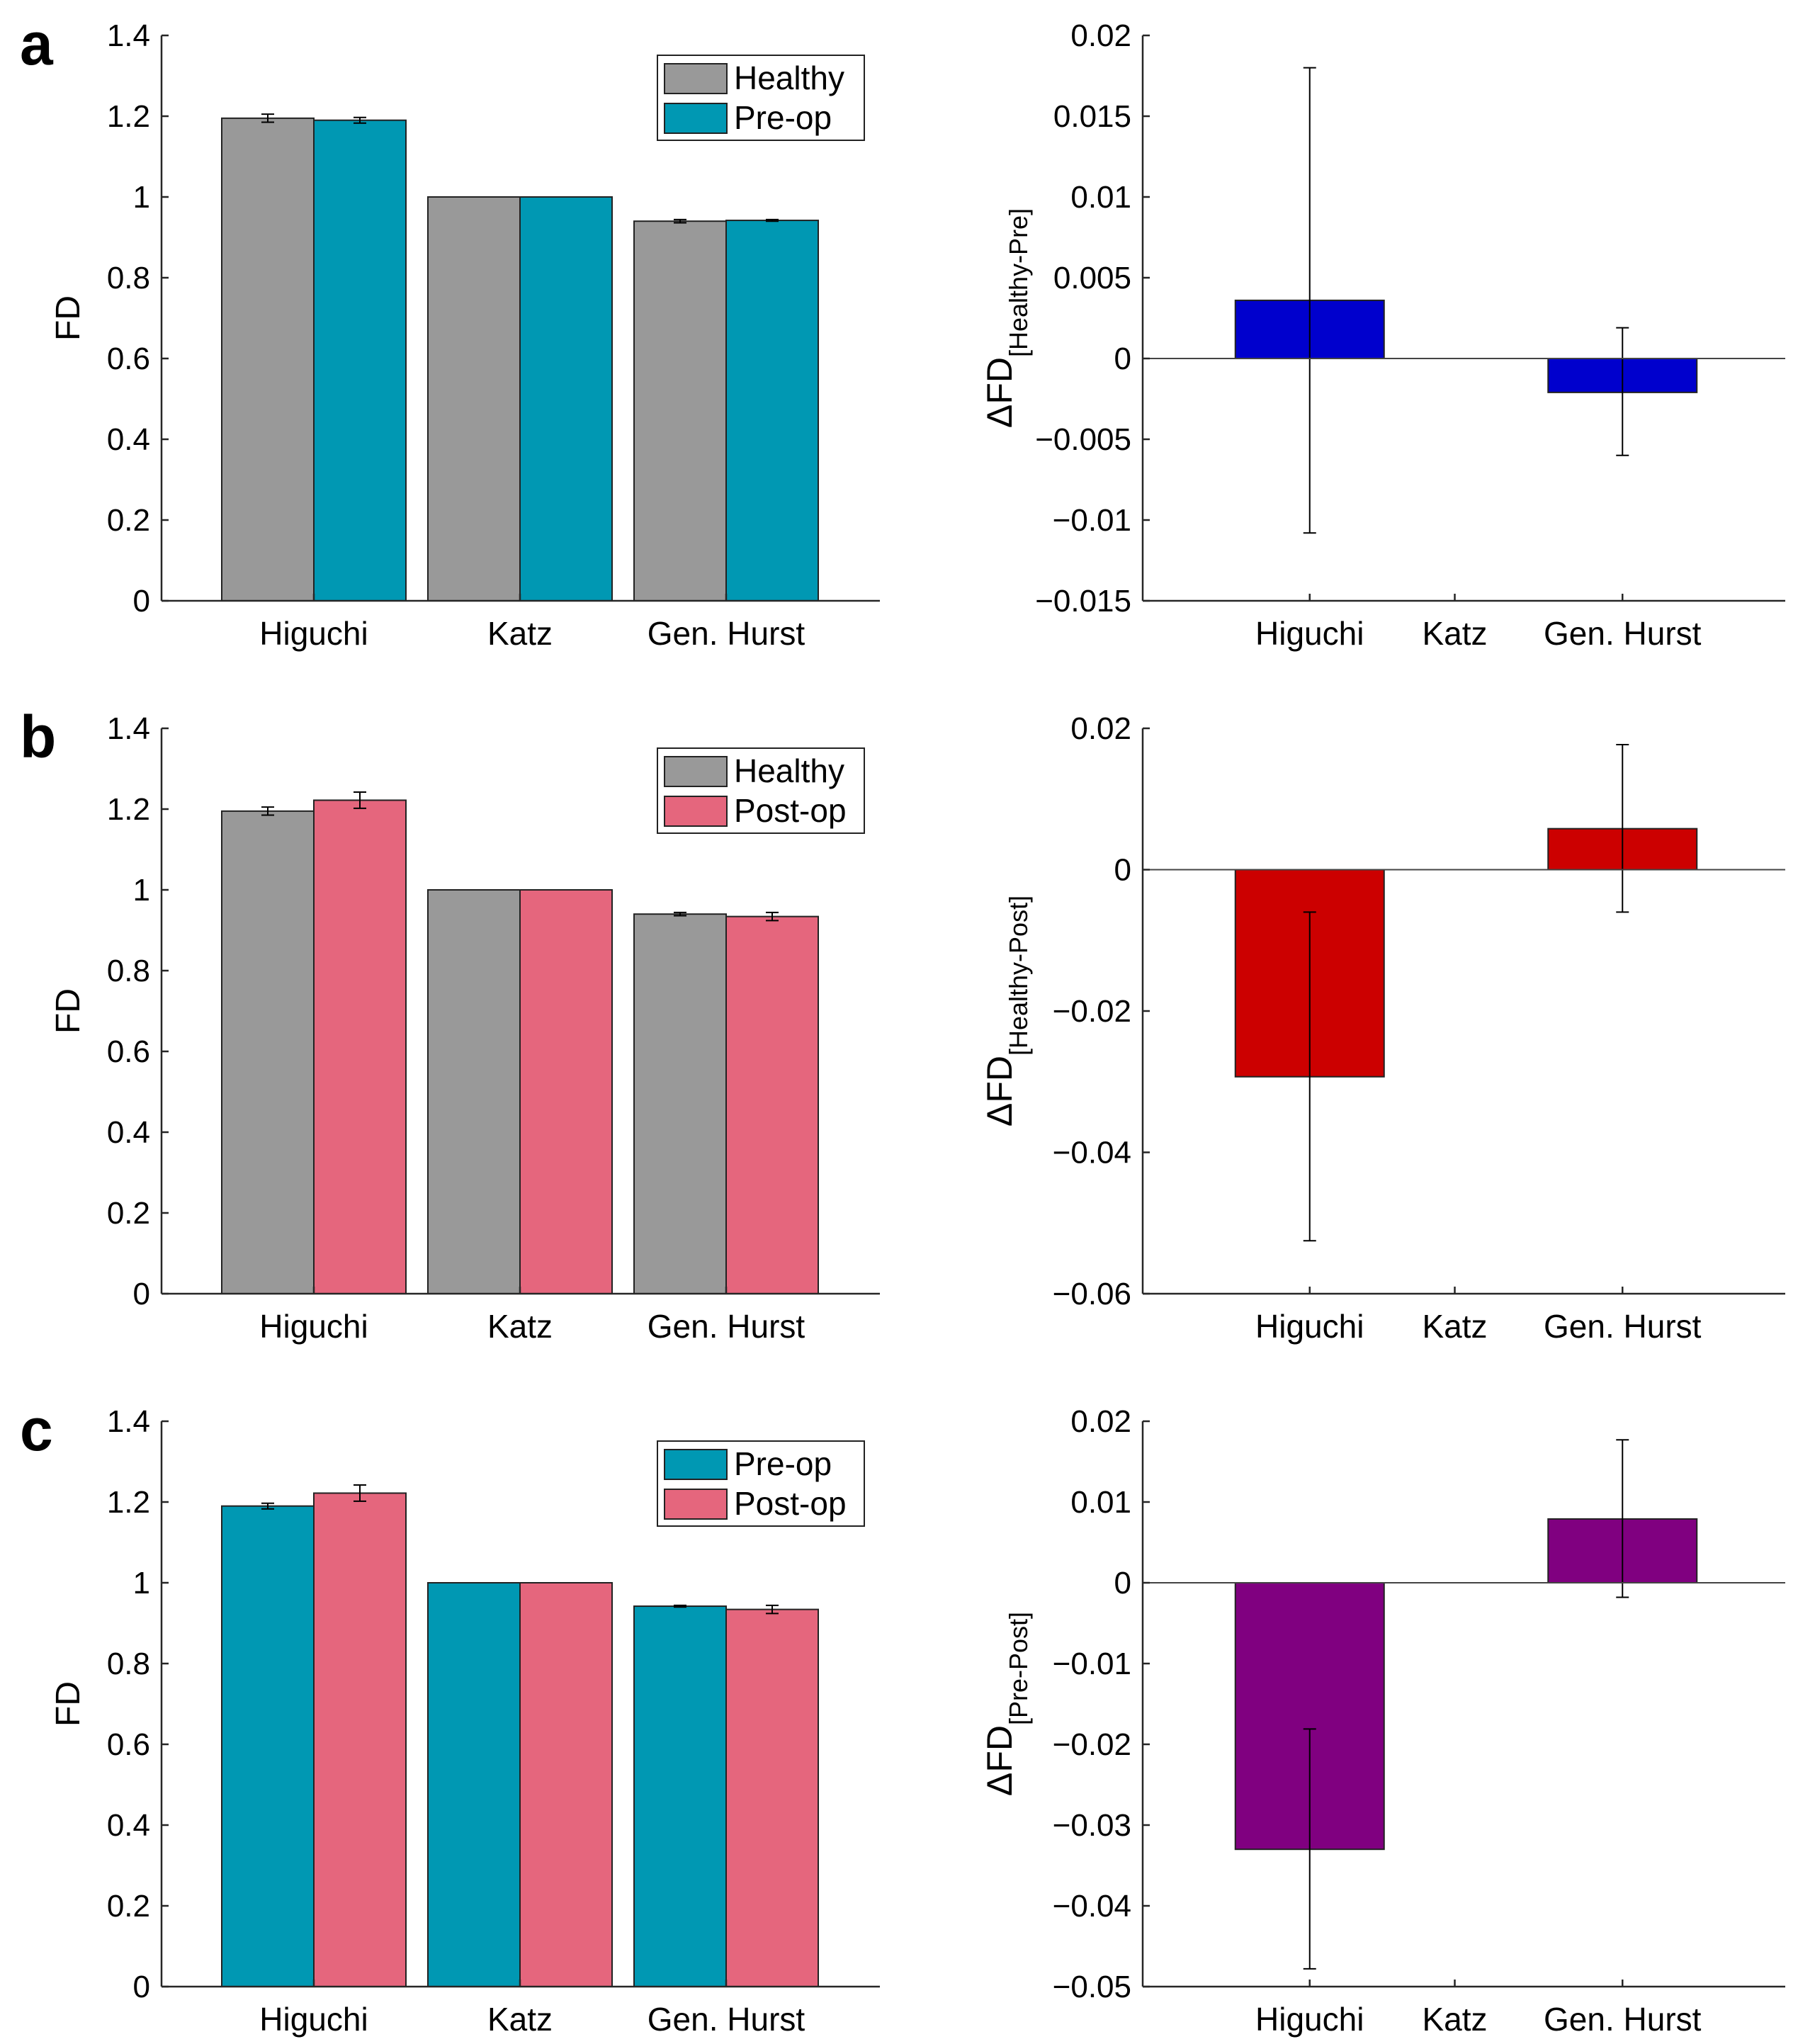 This screenshot has height=2044, width=1815. Describe the element at coordinates (313, 633) in the screenshot. I see `axis-a-left-x-tick-label: Higuchi` at that location.